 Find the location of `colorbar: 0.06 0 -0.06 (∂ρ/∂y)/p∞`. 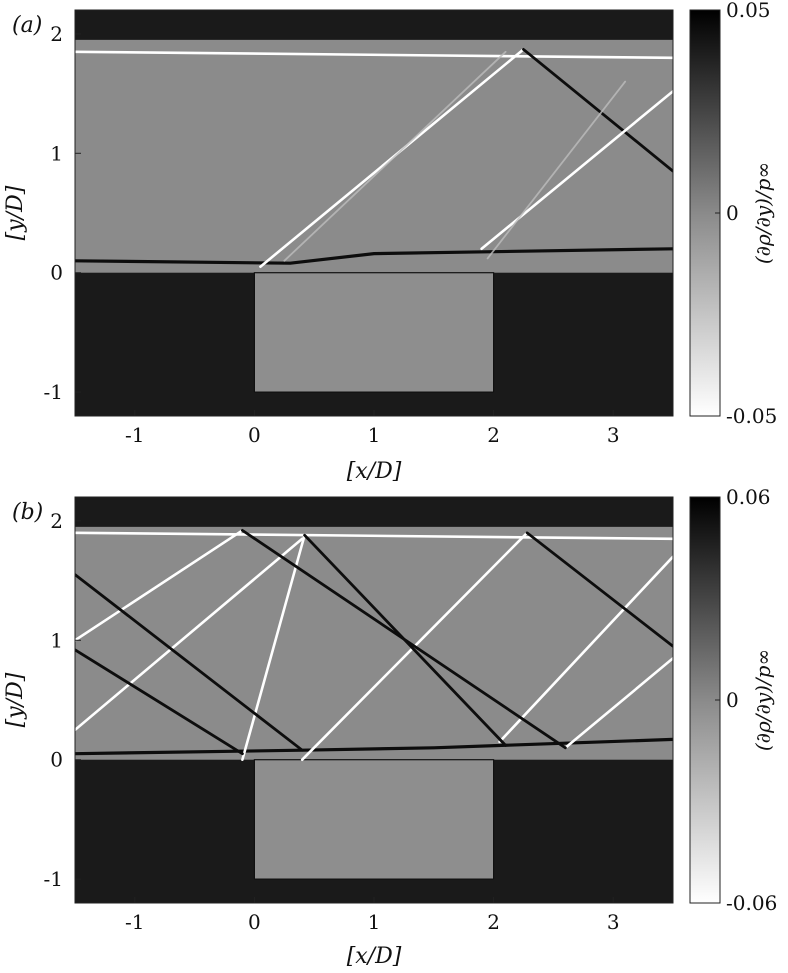

colorbar: 0.06 0 -0.06 (∂ρ/∂y)/p∞ is located at coordinates (733, 700).